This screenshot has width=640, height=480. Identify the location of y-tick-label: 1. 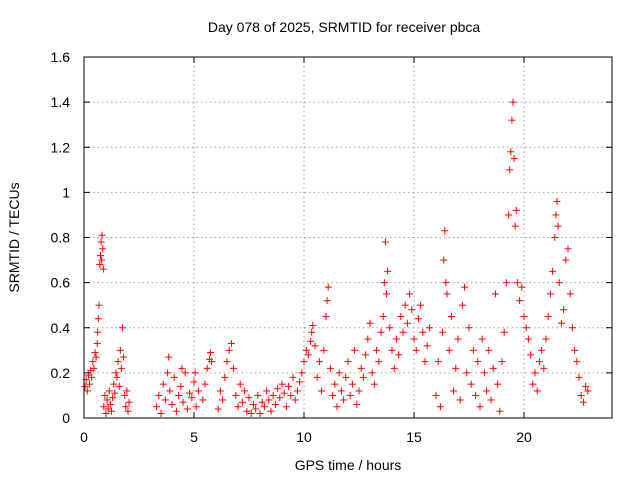
(66, 192).